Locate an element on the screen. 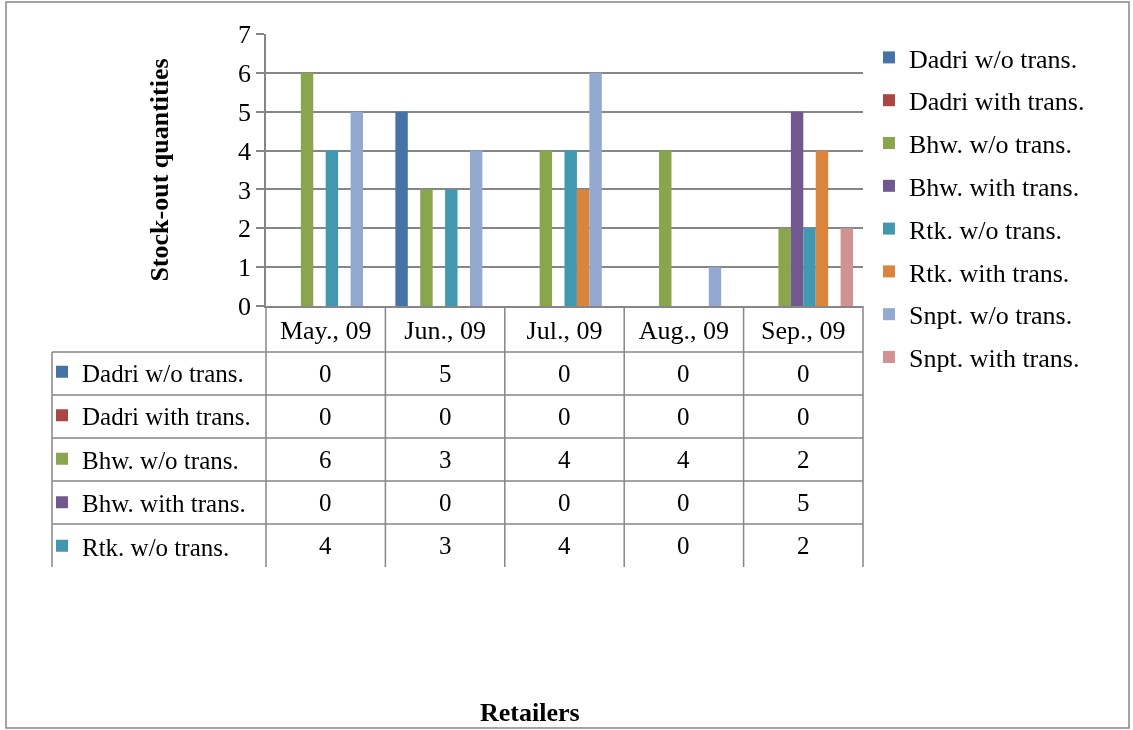 Image resolution: width=1133 pixels, height=730 pixels. legend-label: Dadri w/o trans. is located at coordinates (163, 373).